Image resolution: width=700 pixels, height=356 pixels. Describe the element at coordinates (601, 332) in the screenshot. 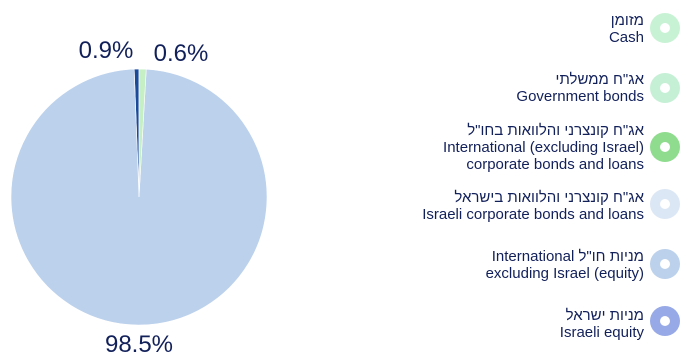

I see `legend-label-english: Israeli equity` at that location.